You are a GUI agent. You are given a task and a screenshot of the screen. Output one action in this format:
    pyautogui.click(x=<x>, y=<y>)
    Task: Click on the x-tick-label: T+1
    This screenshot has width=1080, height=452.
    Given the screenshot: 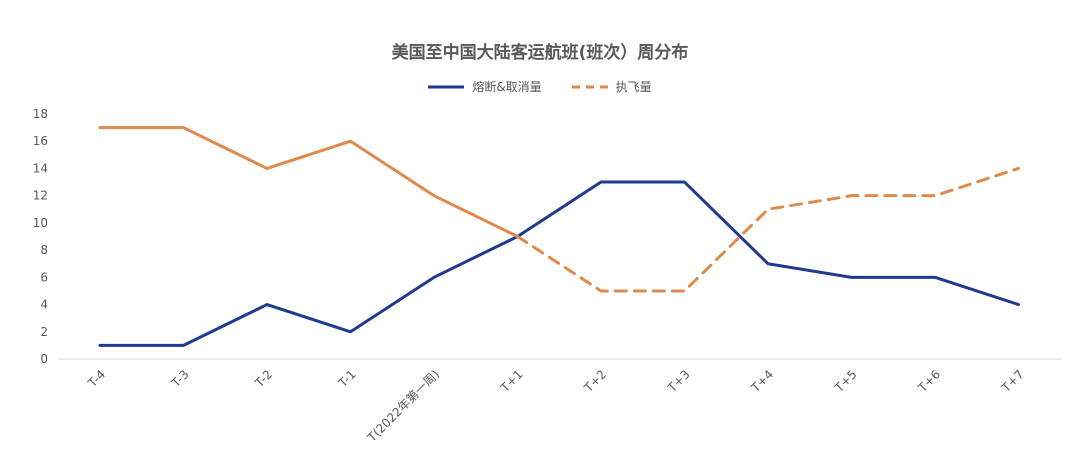 What is the action you would take?
    pyautogui.click(x=511, y=381)
    